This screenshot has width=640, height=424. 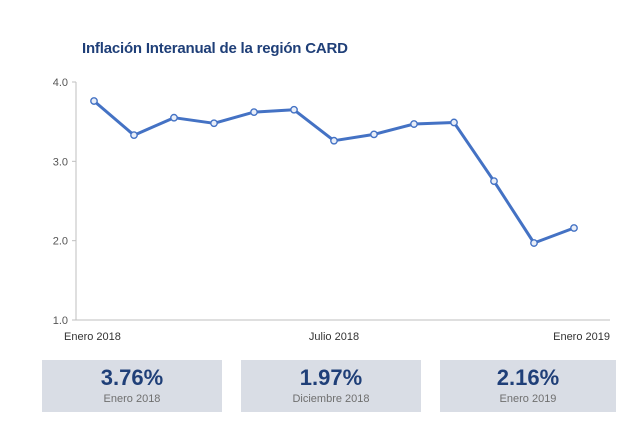 I want to click on summary-box-diciembre-2018: 1.97% Diciembre 2018, so click(x=331, y=386).